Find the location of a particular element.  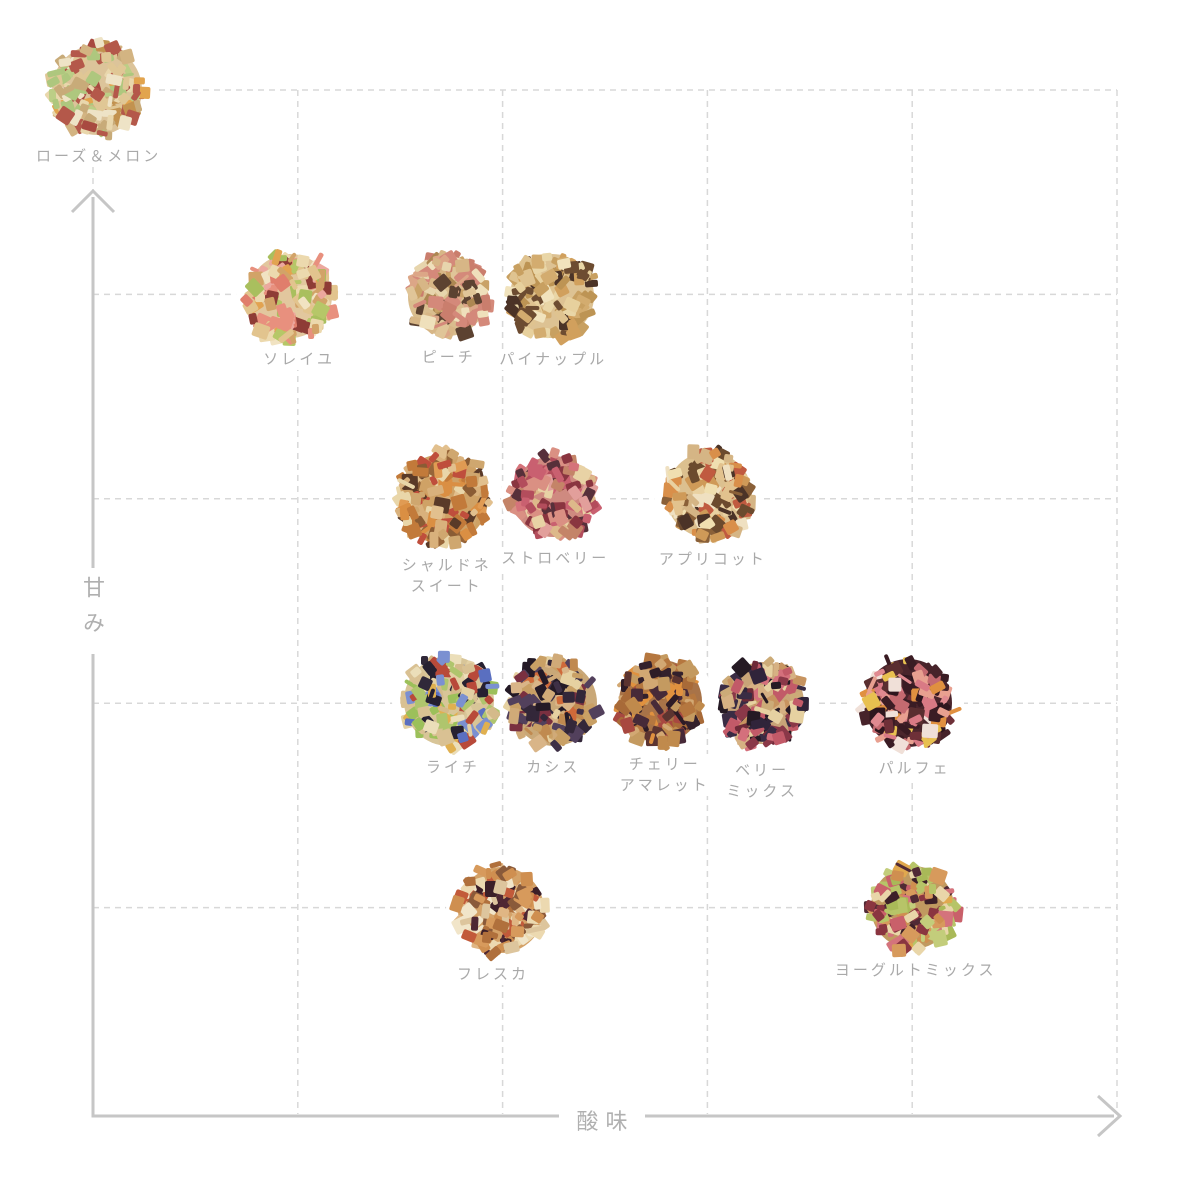

point-label: ローズ＆メロン is located at coordinates (97, 156).